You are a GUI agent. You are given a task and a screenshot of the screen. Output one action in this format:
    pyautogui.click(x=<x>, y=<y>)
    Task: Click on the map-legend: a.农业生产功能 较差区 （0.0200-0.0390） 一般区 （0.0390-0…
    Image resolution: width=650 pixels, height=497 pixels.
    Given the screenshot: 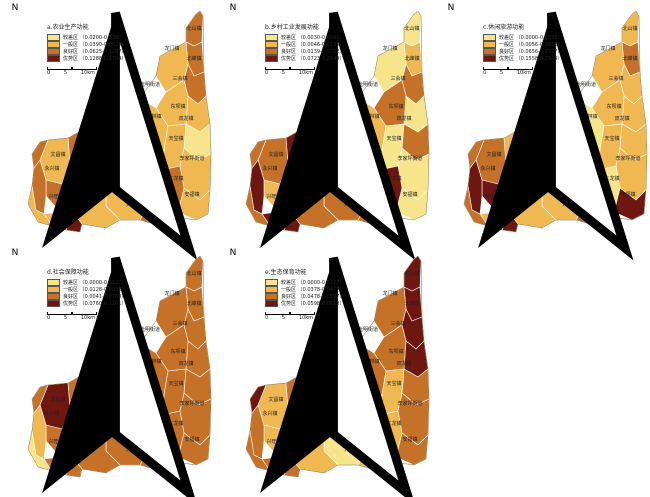 What is the action you would take?
    pyautogui.click(x=86, y=43)
    